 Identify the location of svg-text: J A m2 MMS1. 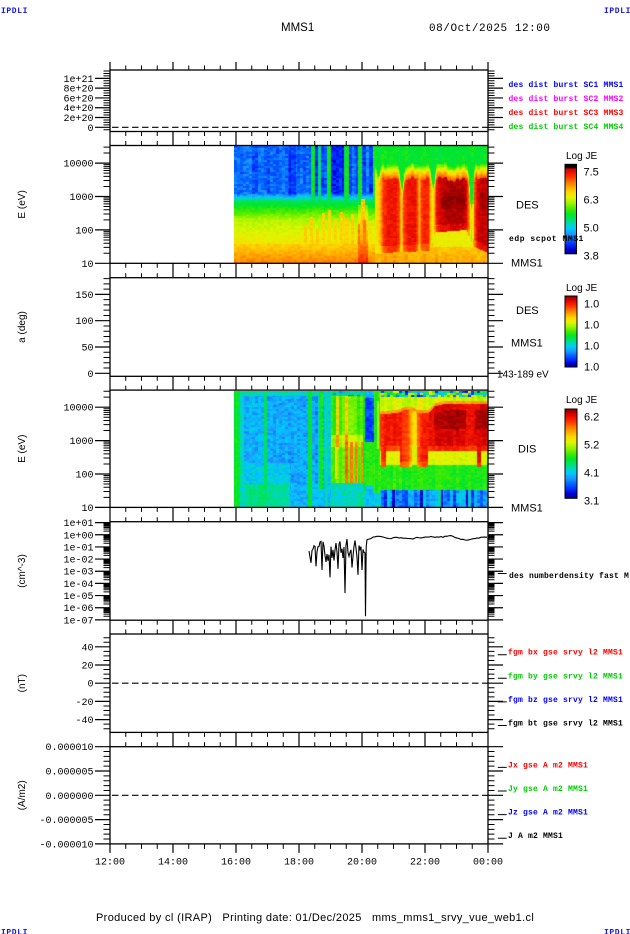
(535, 836).